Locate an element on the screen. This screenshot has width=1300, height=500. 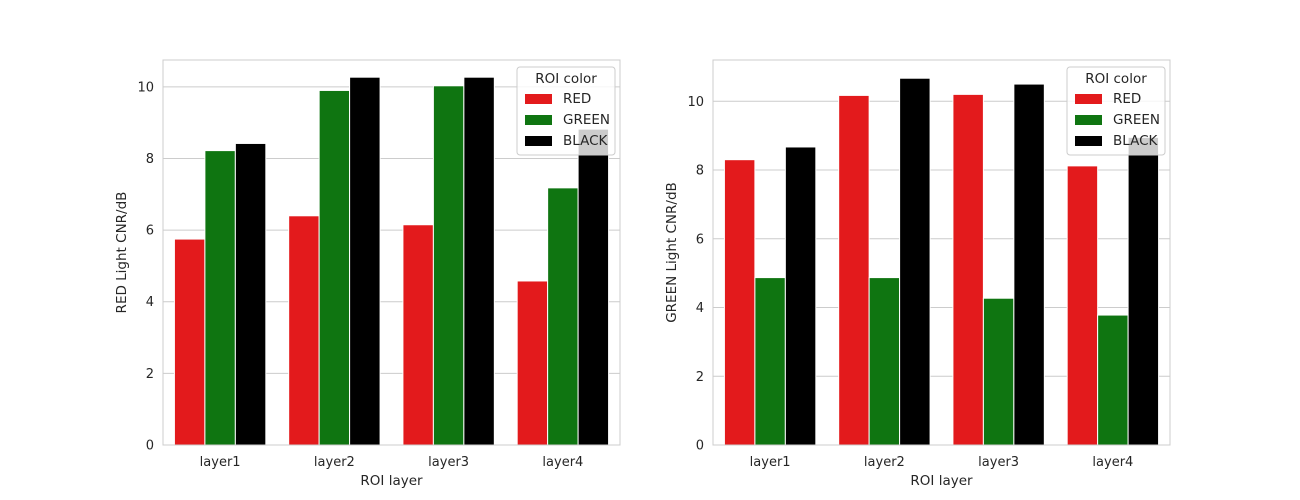
y-axis-label: GREEN Light CNR/dB is located at coordinates (672, 252).